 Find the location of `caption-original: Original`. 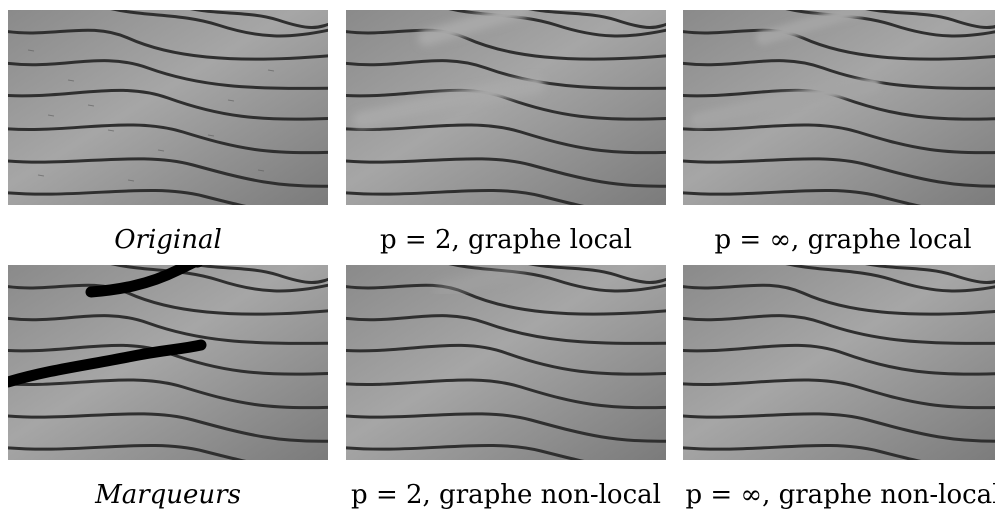

caption-original: Original is located at coordinates (168, 240).